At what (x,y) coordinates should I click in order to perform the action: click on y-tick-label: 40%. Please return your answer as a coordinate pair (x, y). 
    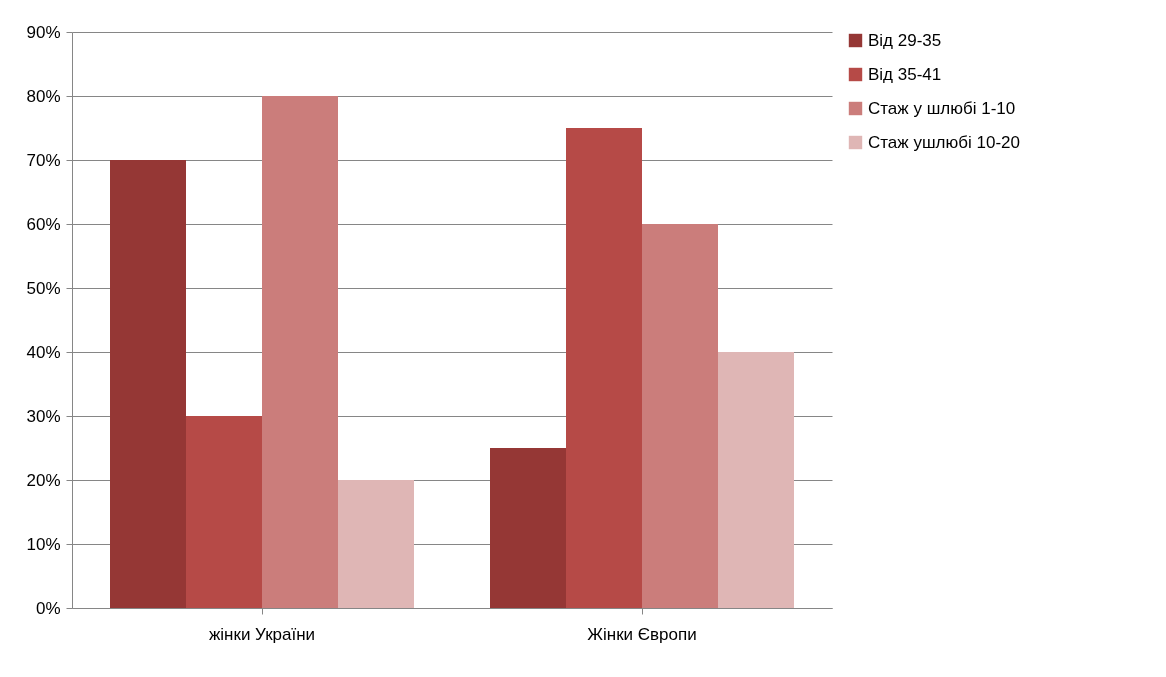
    Looking at the image, I should click on (43, 352).